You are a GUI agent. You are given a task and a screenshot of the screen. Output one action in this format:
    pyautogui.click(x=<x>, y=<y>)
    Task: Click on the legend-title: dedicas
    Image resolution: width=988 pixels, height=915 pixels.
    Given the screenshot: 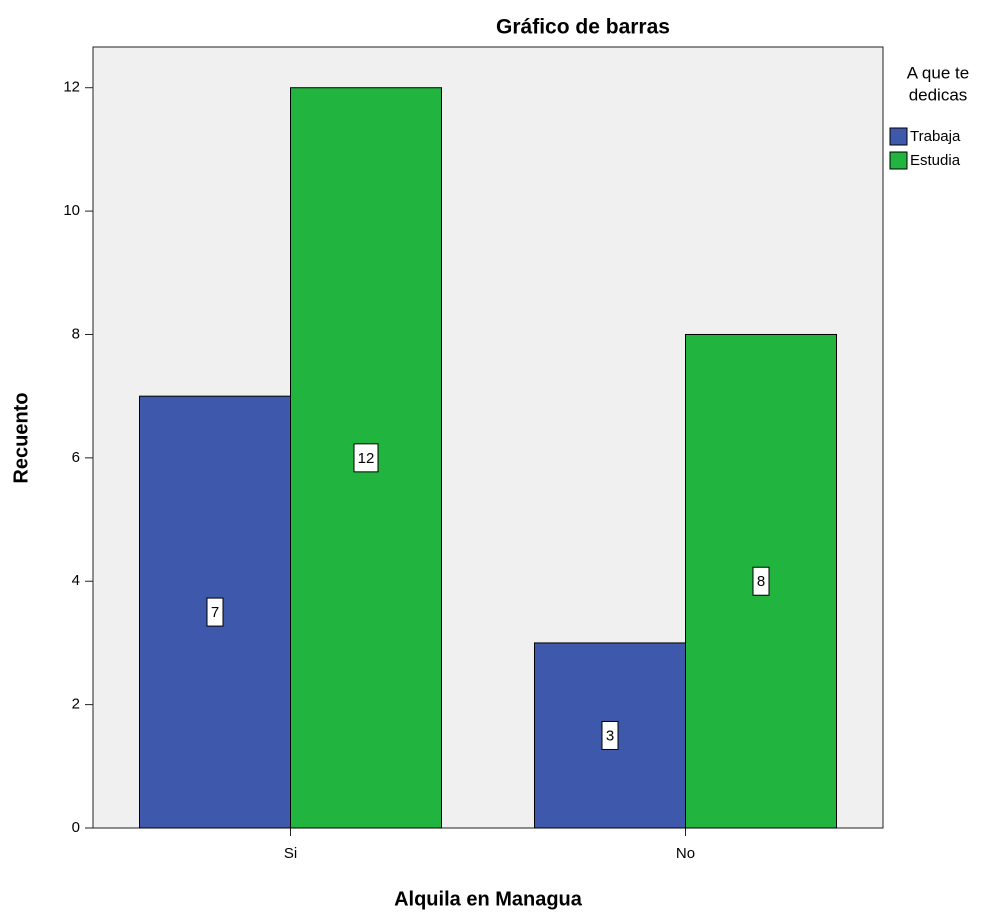 What is the action you would take?
    pyautogui.click(x=938, y=94)
    